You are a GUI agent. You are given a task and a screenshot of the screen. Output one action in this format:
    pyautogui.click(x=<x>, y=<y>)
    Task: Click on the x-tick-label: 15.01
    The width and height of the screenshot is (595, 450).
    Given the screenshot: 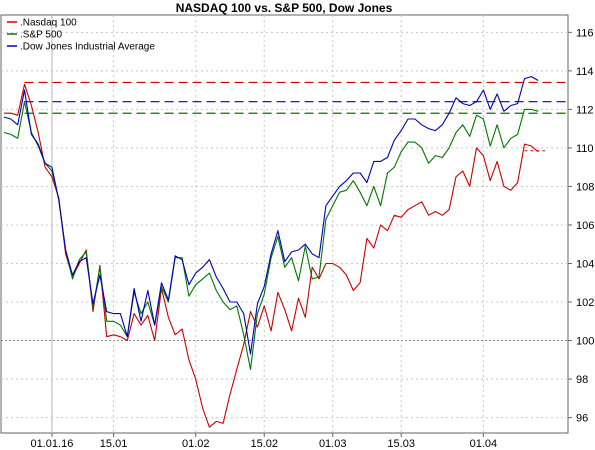 What is the action you would take?
    pyautogui.click(x=114, y=444)
    